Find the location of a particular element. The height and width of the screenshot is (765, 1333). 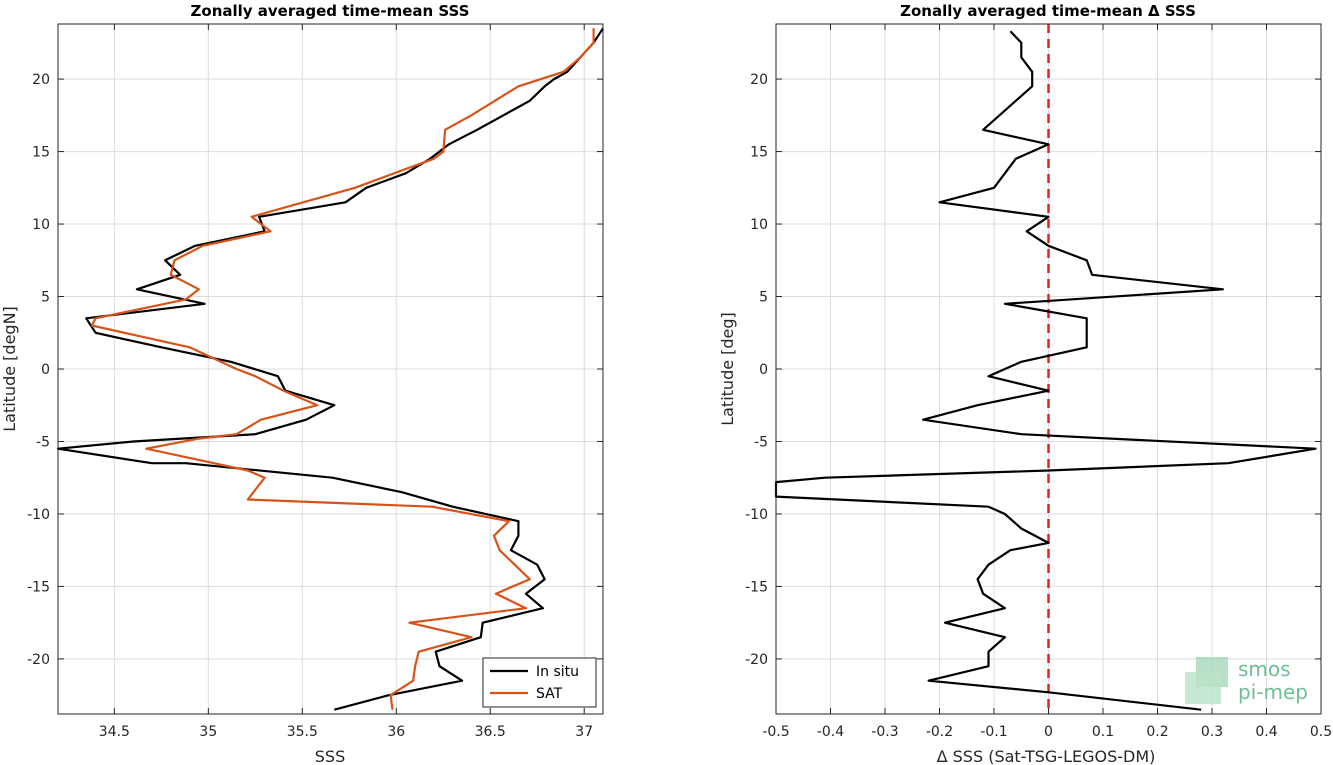

logo-text-pi-mep: pi-mep is located at coordinates (1273, 692).